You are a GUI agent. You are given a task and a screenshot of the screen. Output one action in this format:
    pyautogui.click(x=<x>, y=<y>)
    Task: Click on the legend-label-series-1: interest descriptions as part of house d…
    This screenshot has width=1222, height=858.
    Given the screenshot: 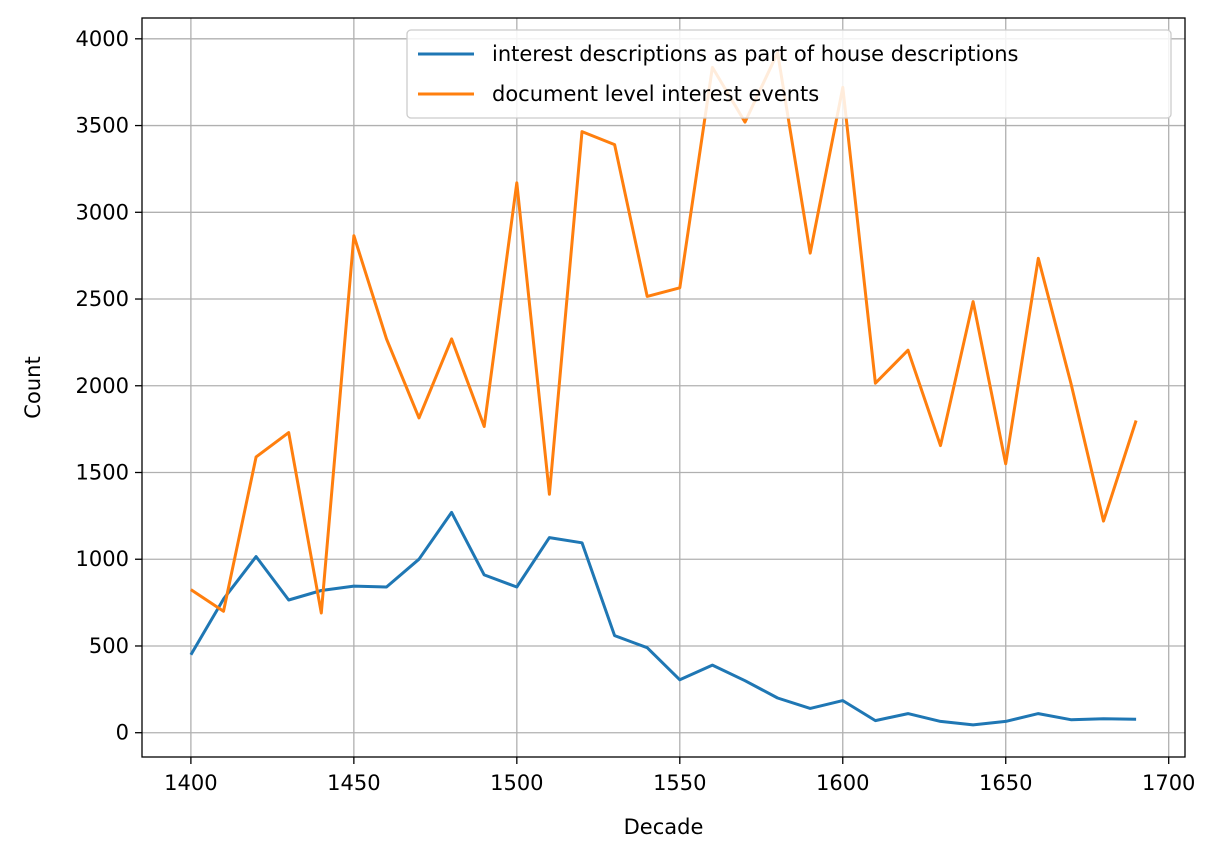 What is the action you would take?
    pyautogui.click(x=755, y=54)
    